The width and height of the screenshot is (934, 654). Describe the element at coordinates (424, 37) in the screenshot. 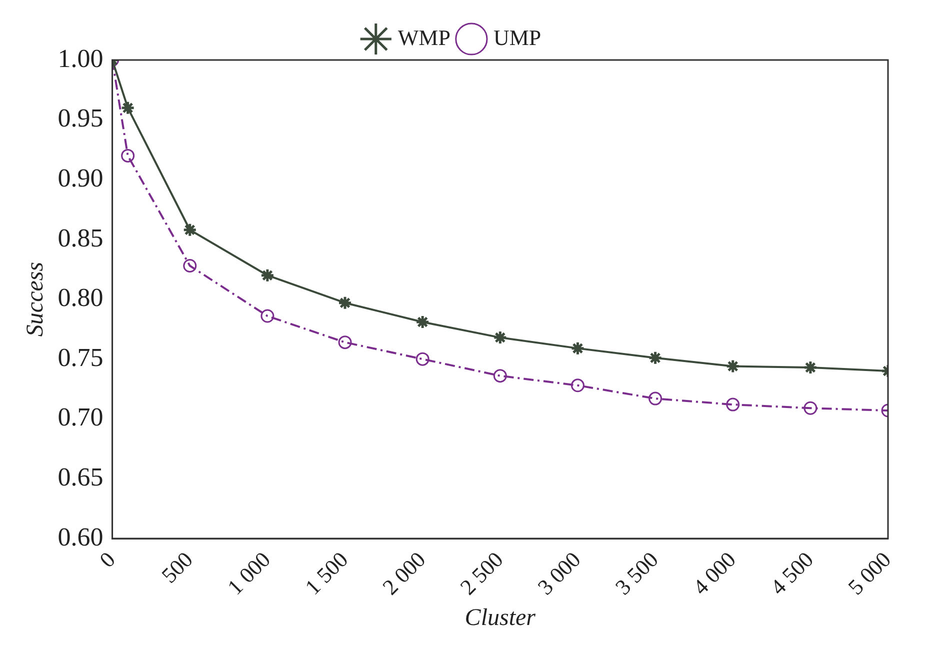

I see `legend-label: WMP` at that location.